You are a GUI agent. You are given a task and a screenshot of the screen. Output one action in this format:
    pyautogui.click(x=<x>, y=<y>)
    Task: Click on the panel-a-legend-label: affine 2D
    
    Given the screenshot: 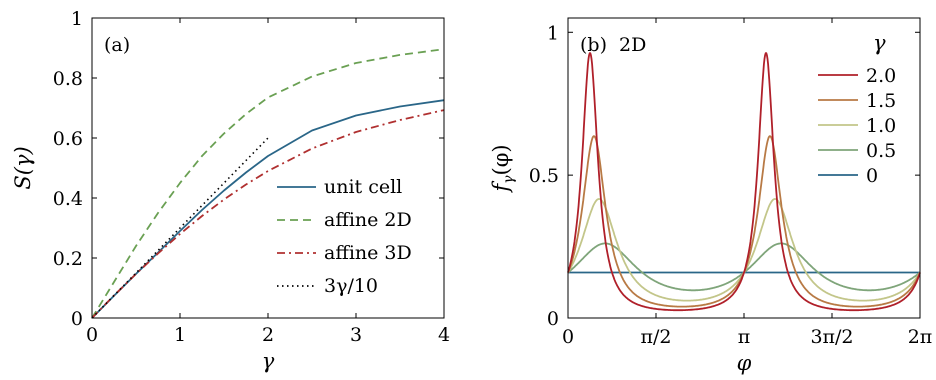 What is the action you would take?
    pyautogui.click(x=368, y=220)
    